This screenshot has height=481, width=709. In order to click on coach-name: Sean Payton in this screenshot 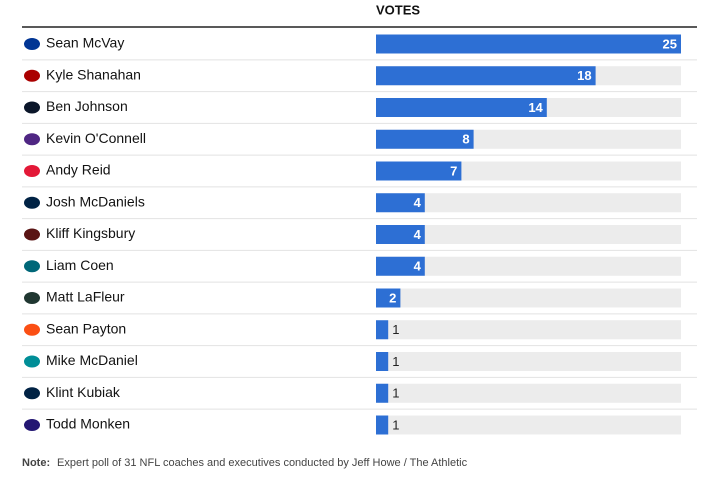, I will do `click(86, 328)`.